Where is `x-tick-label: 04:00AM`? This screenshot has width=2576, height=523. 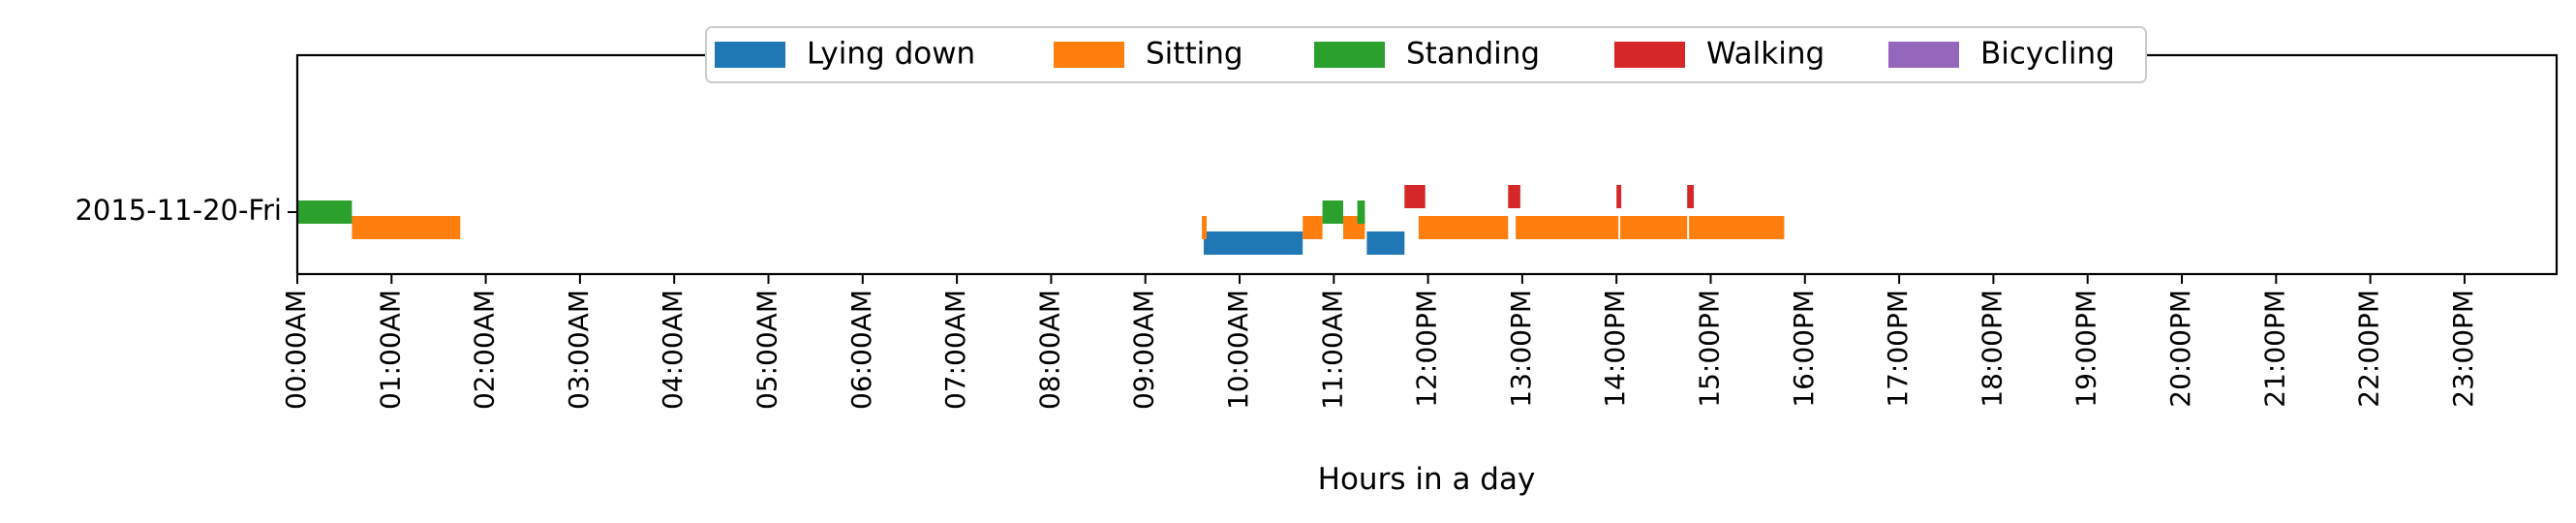 x-tick-label: 04:00AM is located at coordinates (673, 350).